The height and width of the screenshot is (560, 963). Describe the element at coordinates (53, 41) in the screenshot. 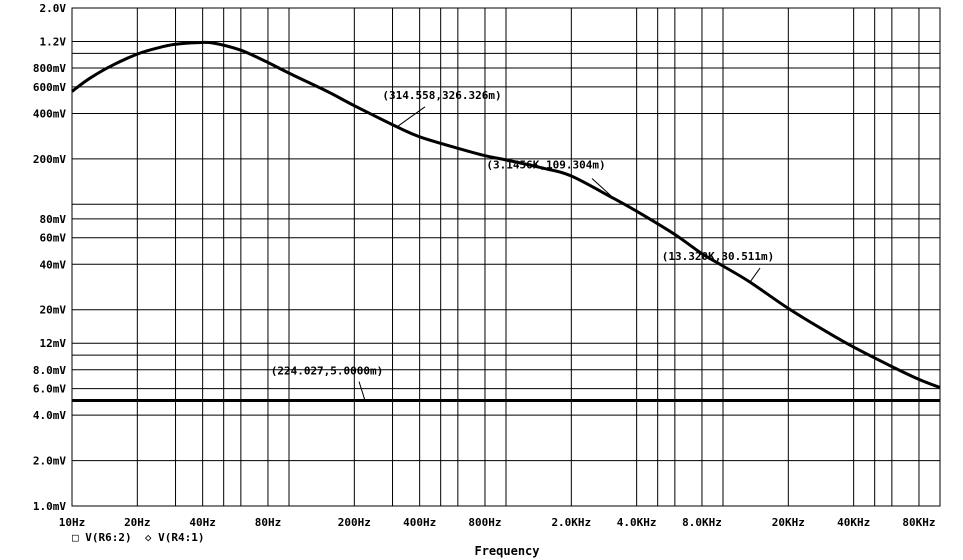

I see `y-tick-label: 1.2V` at that location.